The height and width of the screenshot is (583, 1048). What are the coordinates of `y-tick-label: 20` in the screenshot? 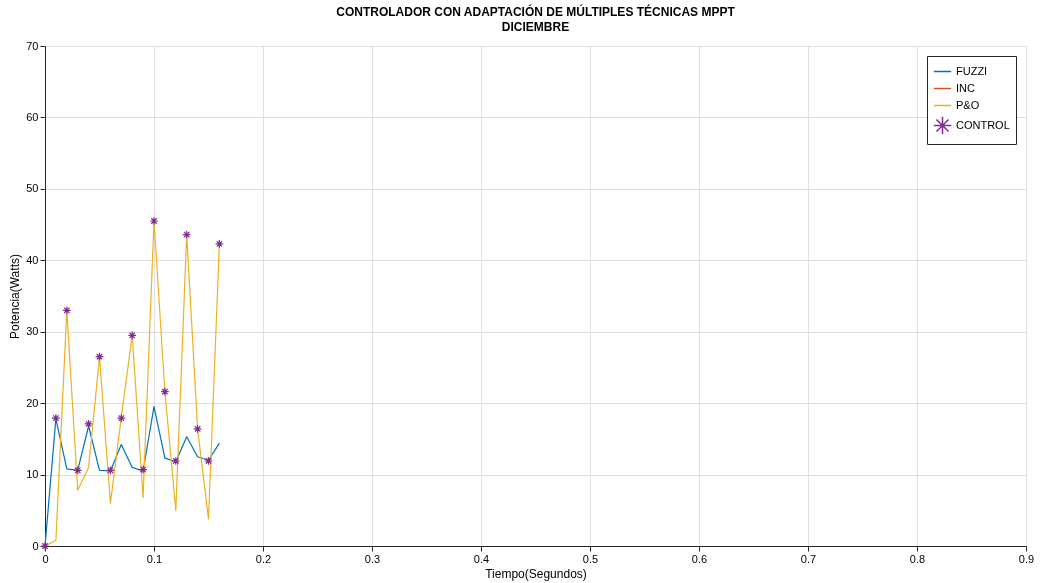 It's located at (32, 402).